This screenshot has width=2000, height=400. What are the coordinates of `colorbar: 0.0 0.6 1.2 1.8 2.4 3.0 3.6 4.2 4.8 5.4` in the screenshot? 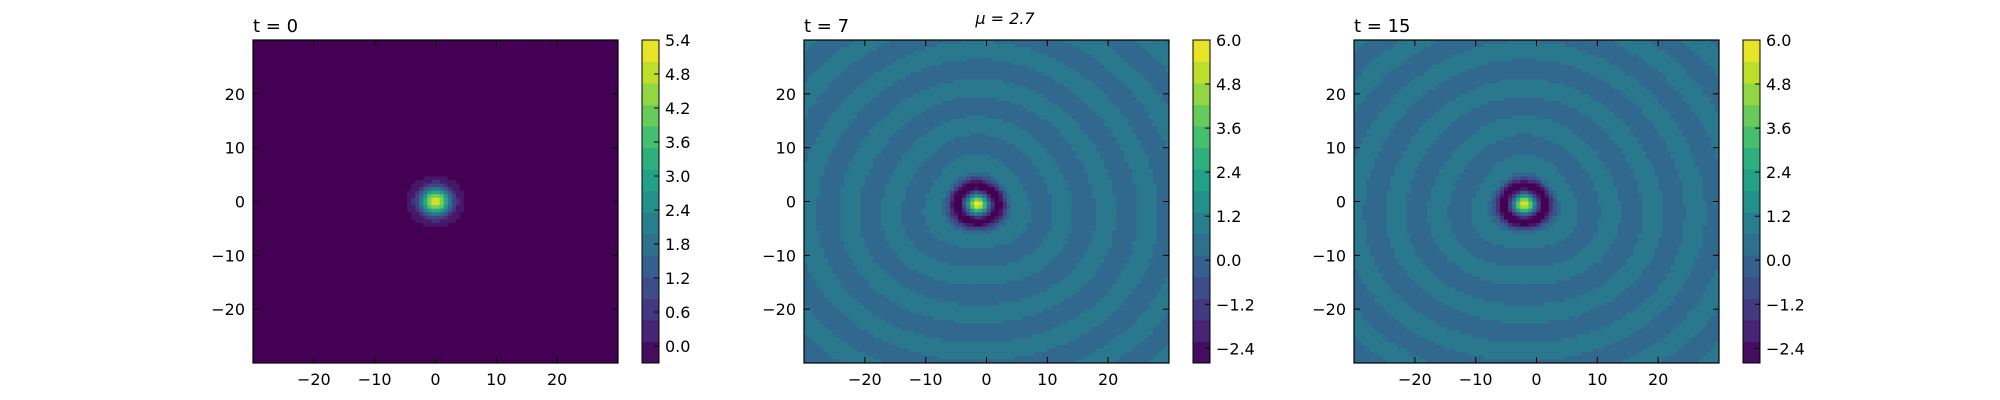 It's located at (665, 197).